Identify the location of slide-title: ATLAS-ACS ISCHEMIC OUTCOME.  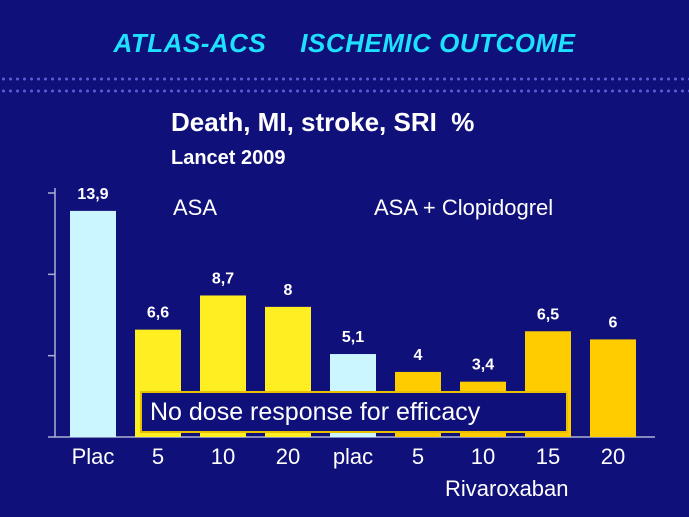
(344, 43).